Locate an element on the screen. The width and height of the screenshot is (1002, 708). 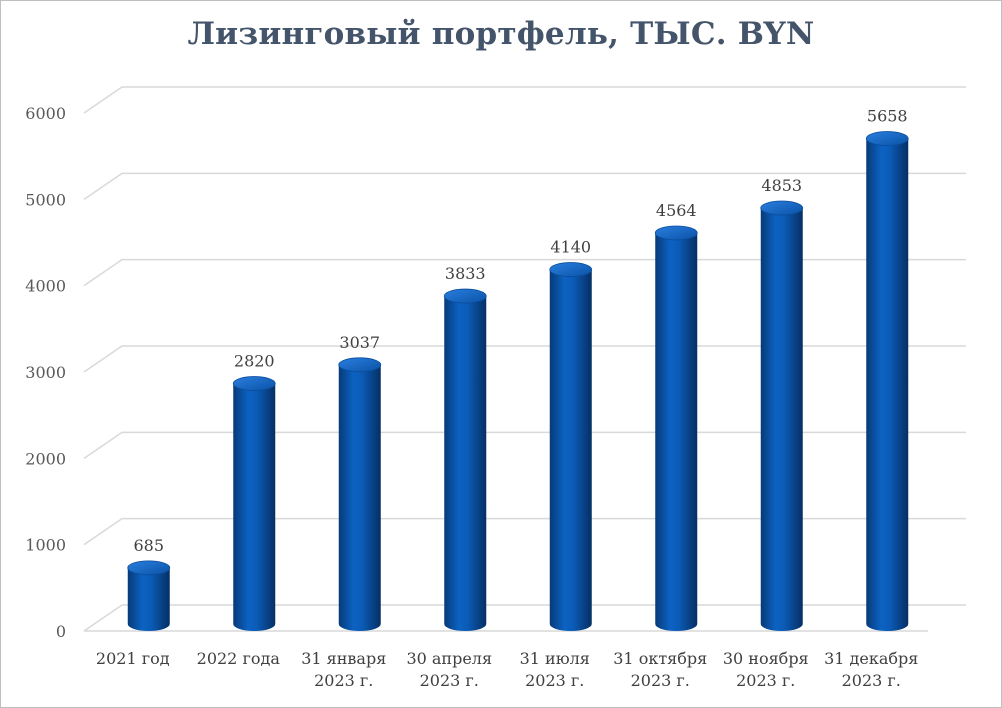
data-label: 3833 is located at coordinates (465, 273).